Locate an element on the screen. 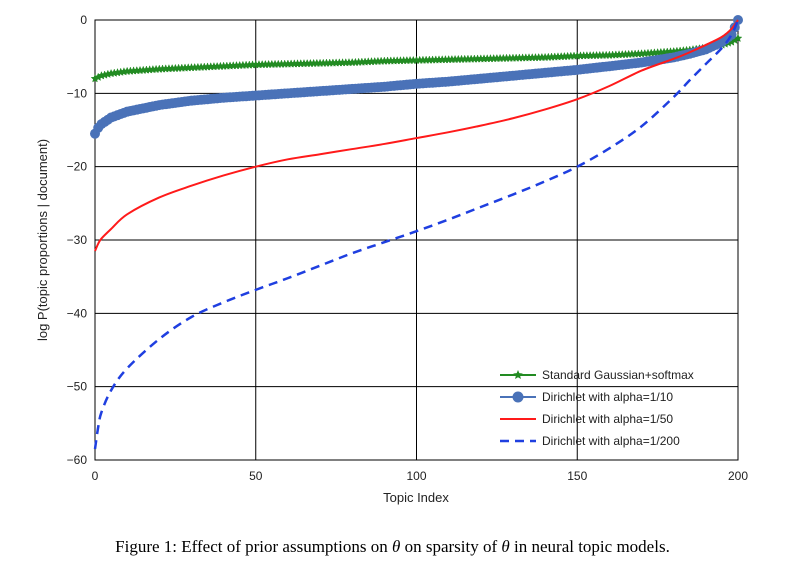 The image size is (785, 573). x-tick-label: 150 is located at coordinates (577, 476).